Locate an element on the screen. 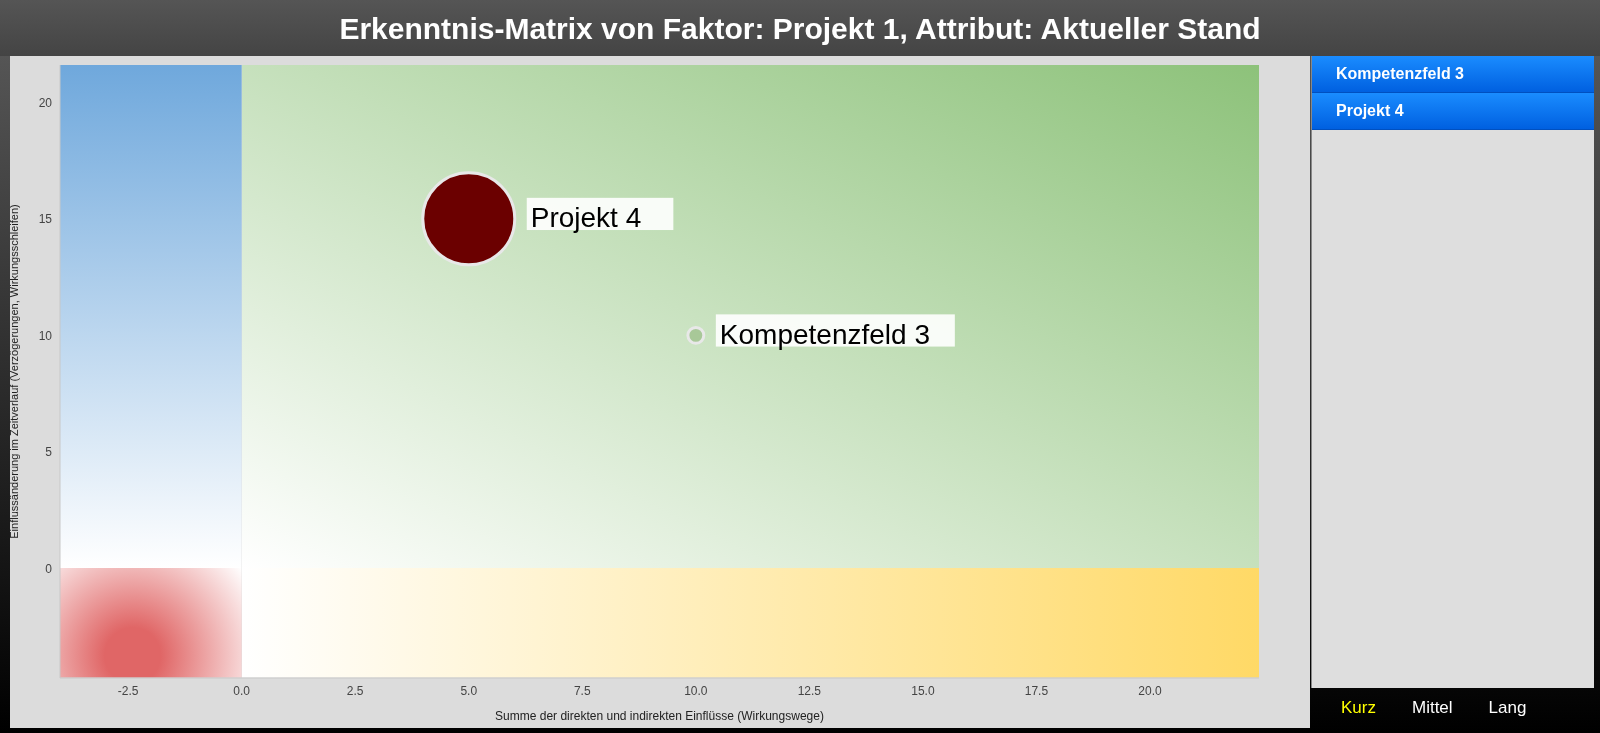 The width and height of the screenshot is (1600, 733). text: Kompetenzfeld 3 is located at coordinates (1400, 73).